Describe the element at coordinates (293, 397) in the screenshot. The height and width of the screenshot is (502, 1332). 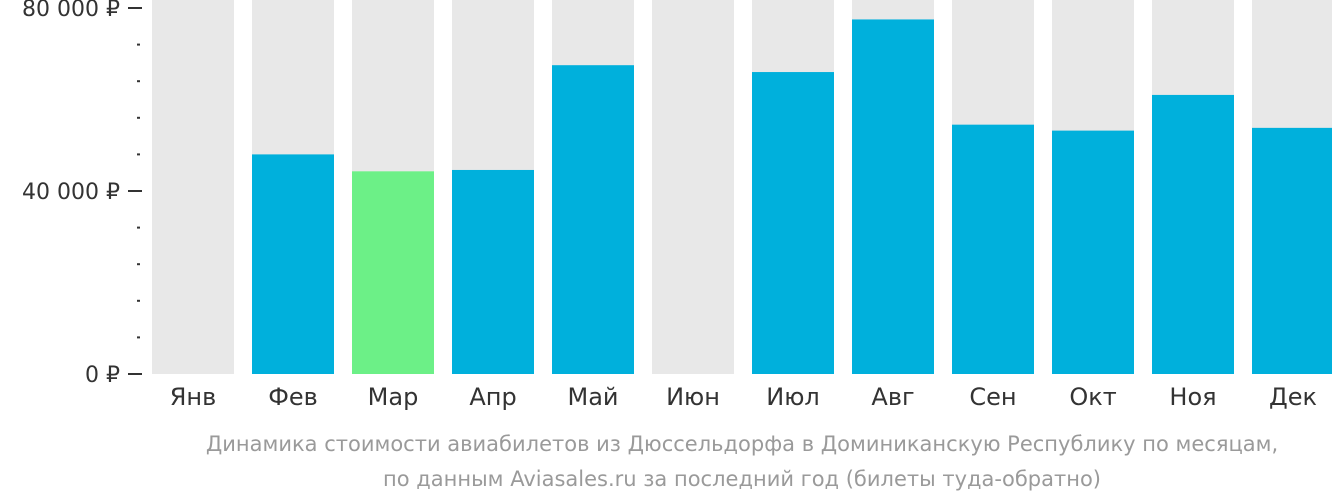
I see `x-tick-label-month-2: Фев` at that location.